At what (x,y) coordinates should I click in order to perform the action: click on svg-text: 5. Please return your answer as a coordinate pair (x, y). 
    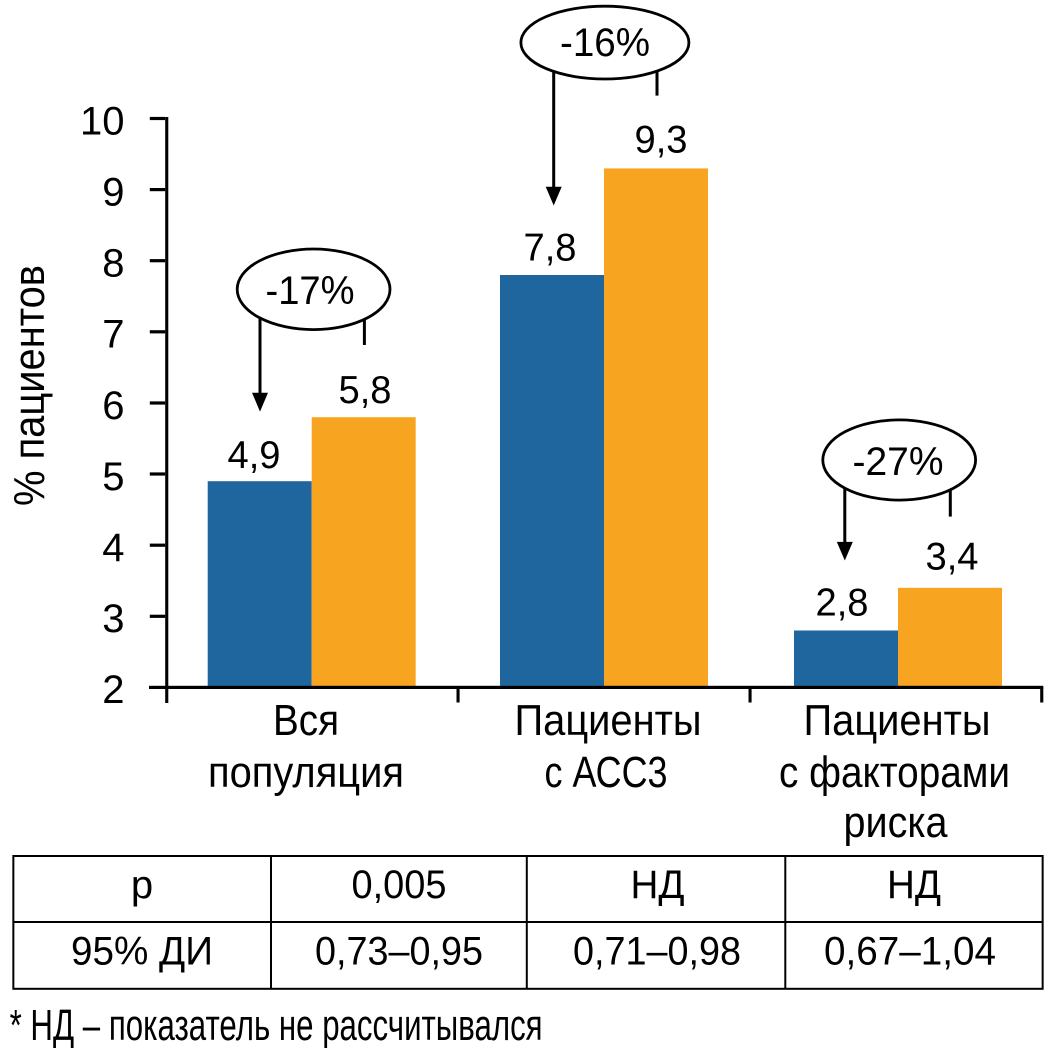
    Looking at the image, I should click on (113, 477).